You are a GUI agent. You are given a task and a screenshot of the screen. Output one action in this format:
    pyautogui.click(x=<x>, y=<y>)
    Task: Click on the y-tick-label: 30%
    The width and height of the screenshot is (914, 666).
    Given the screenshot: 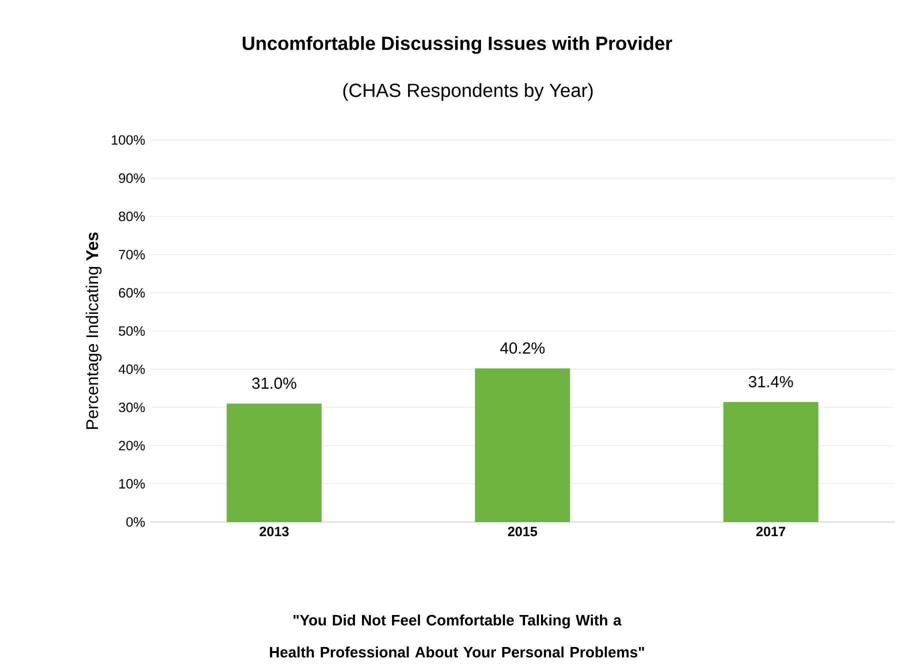 What is the action you would take?
    pyautogui.click(x=131, y=407)
    